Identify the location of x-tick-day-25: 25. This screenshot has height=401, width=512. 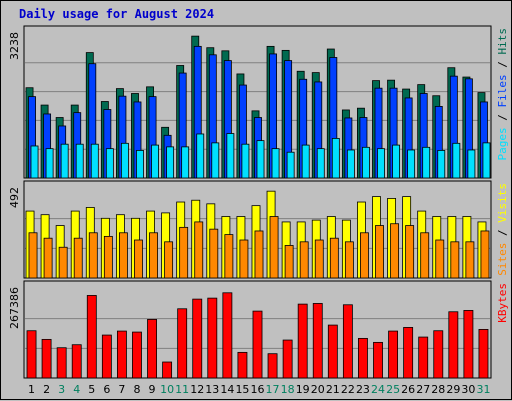
(393, 389).